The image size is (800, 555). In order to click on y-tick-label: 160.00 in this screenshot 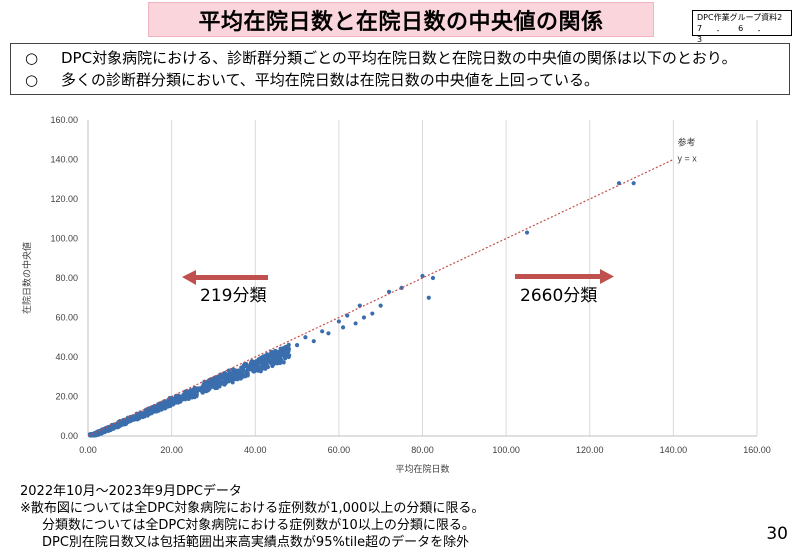, I will do `click(64, 120)`.